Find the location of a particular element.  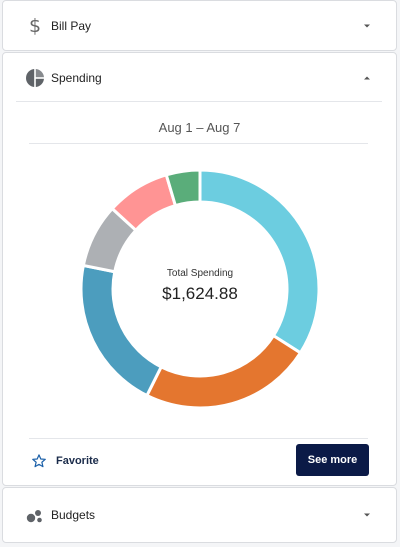

dollar-icon: $ is located at coordinates (35, 25).